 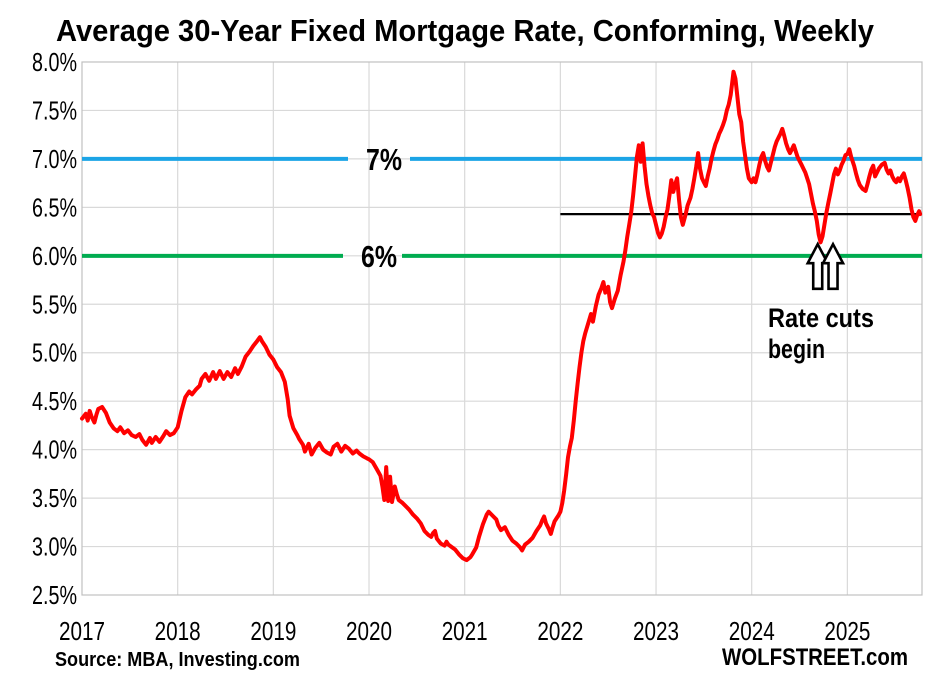 I want to click on x-axis-tick-label: 2021, so click(x=465, y=631).